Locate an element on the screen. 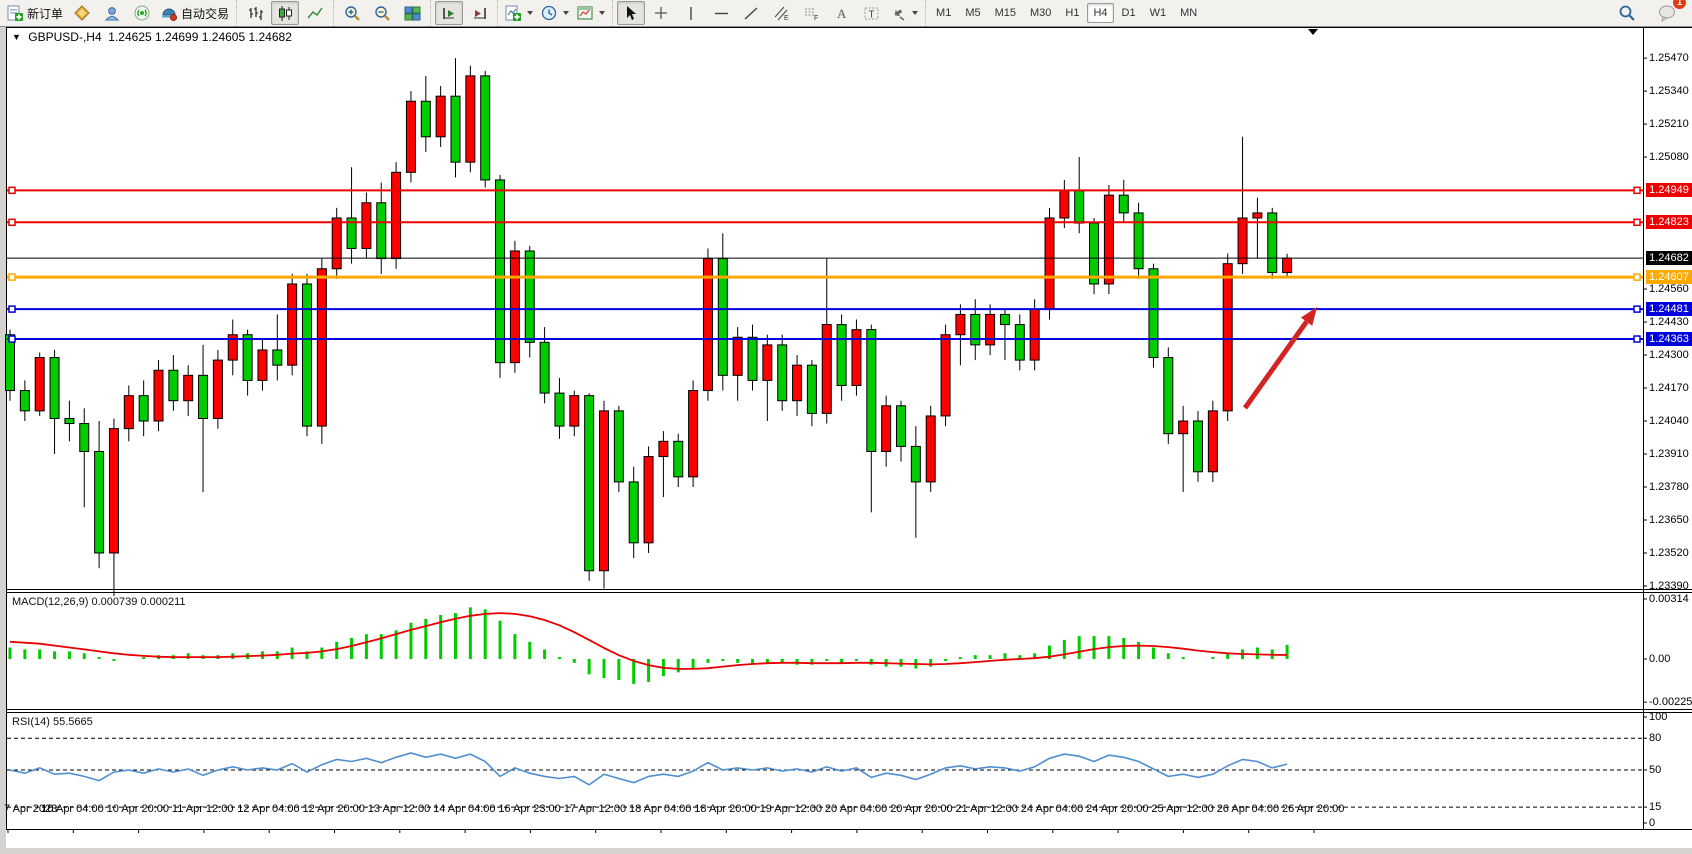 The width and height of the screenshot is (1692, 854). templates-button is located at coordinates (591, 13).